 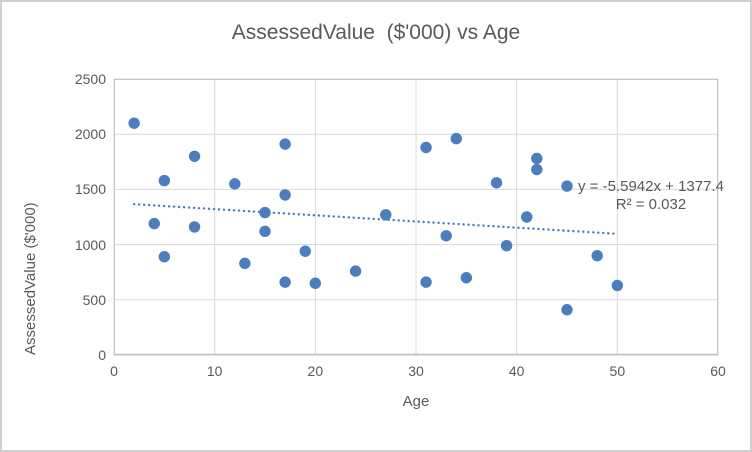 I want to click on y-tick-label: 0, so click(x=102, y=355).